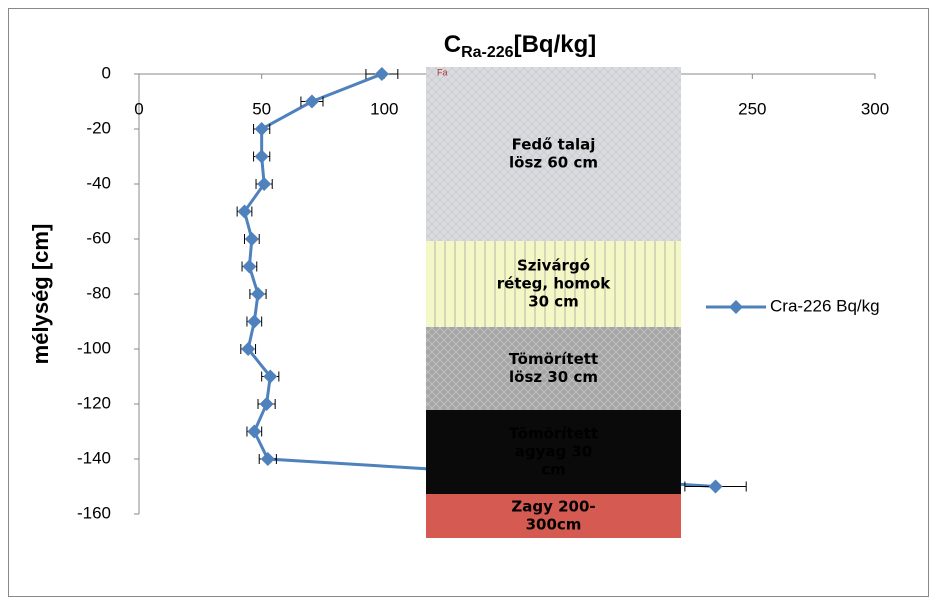 The height and width of the screenshot is (604, 937). I want to click on y-axis-label: mélység [cm], so click(40, 294).